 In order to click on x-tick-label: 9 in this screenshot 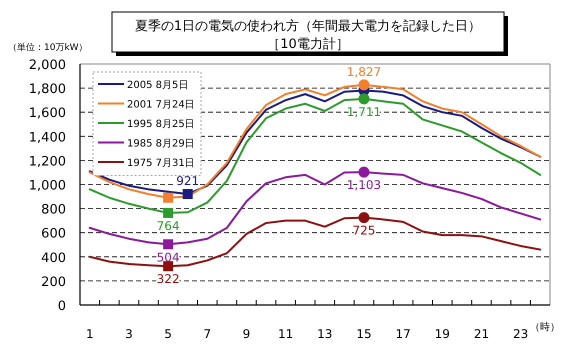, I will do `click(246, 334)`.